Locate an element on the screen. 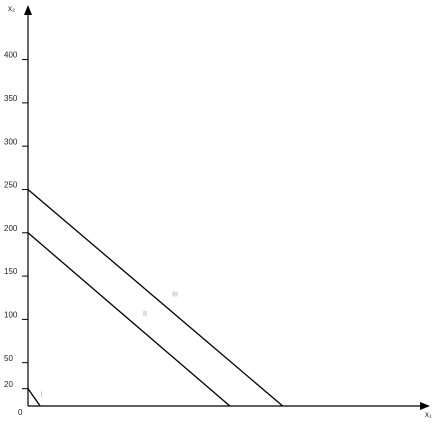  y-tick-label: 50 is located at coordinates (8, 358).